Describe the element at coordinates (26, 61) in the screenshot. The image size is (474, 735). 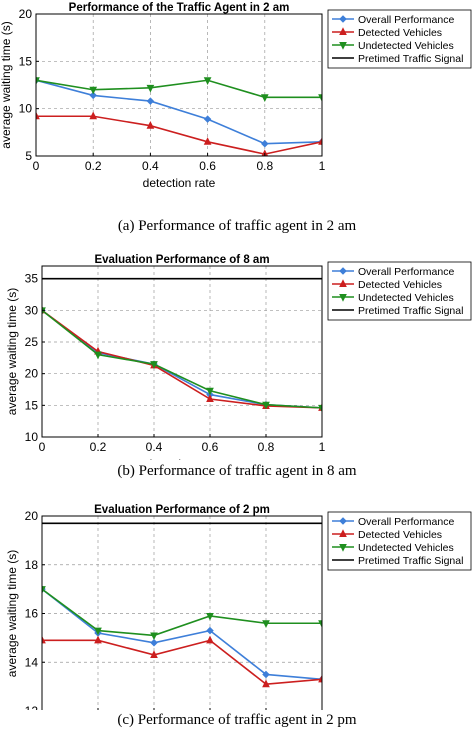
I see `y-tick-label-2am: 15` at that location.